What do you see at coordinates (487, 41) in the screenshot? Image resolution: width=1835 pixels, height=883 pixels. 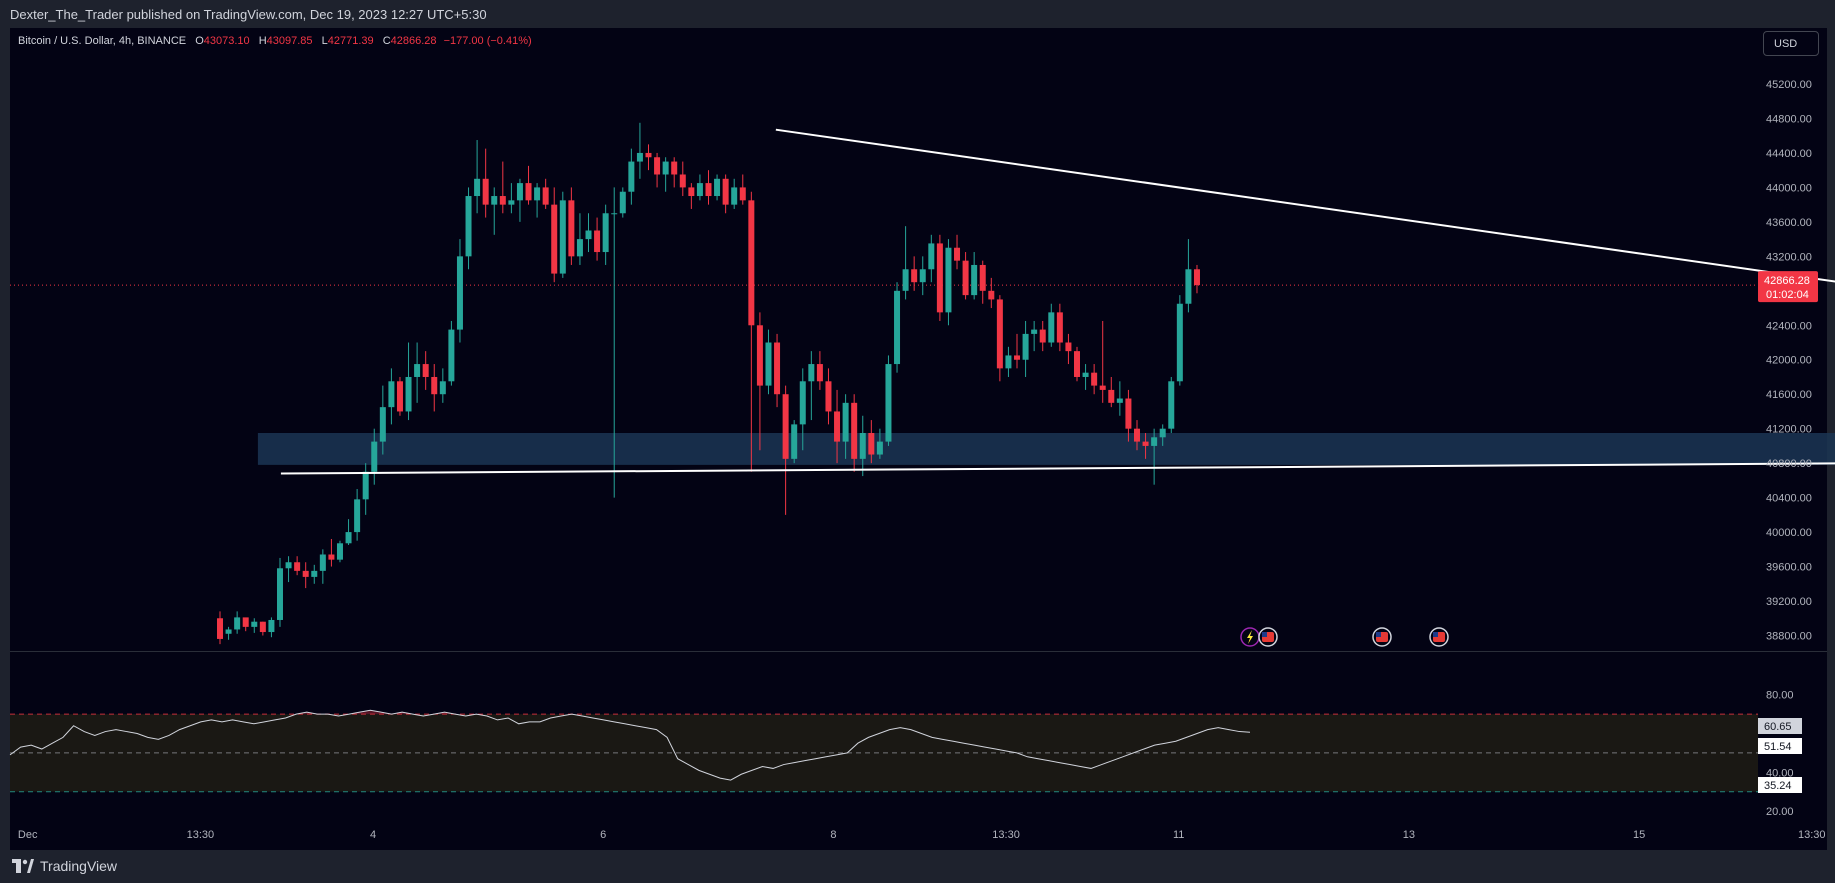 I see `change-value: −177.00 (−0.41%)` at bounding box center [487, 41].